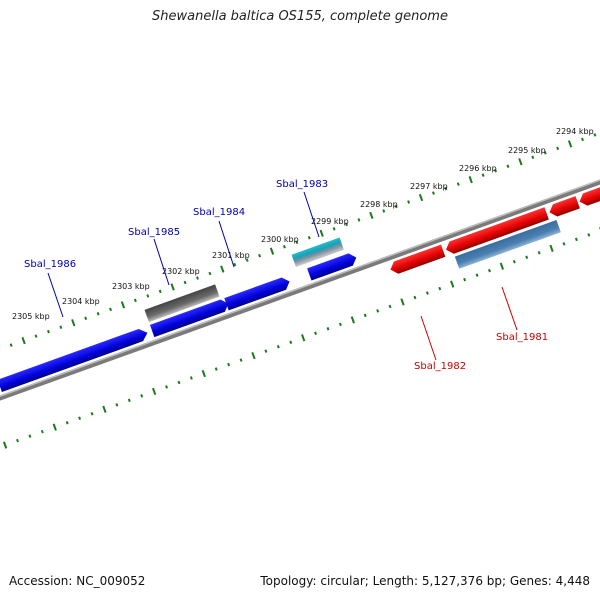 This screenshot has width=600, height=600. I want to click on gene-sbal-1985, so click(190, 317).